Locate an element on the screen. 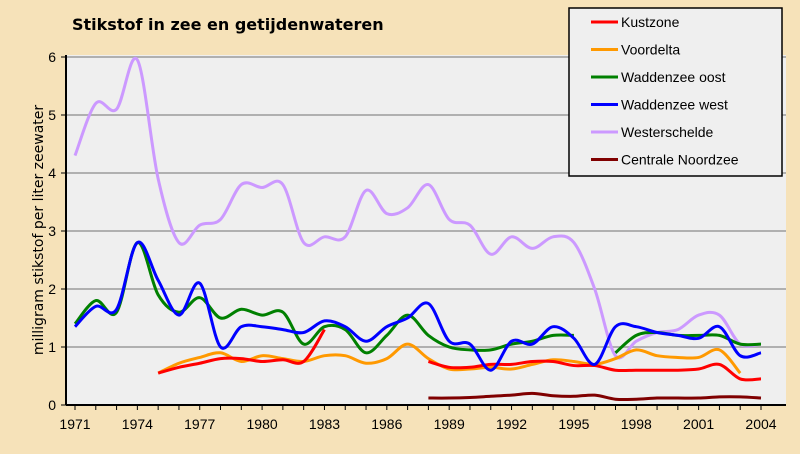  x-tick-label: 1992 is located at coordinates (511, 424).